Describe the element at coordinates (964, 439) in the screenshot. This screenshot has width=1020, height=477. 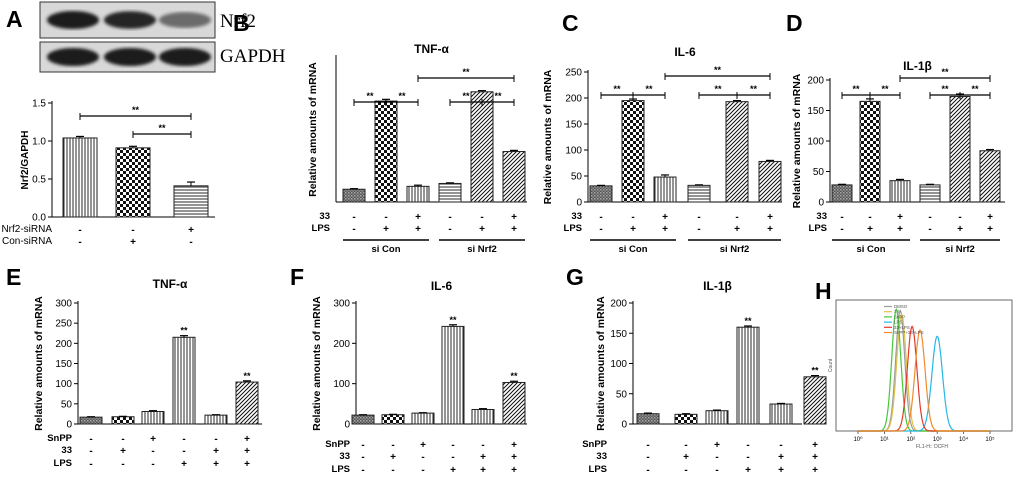
I see `x-tick-label: 10⁴` at that location.